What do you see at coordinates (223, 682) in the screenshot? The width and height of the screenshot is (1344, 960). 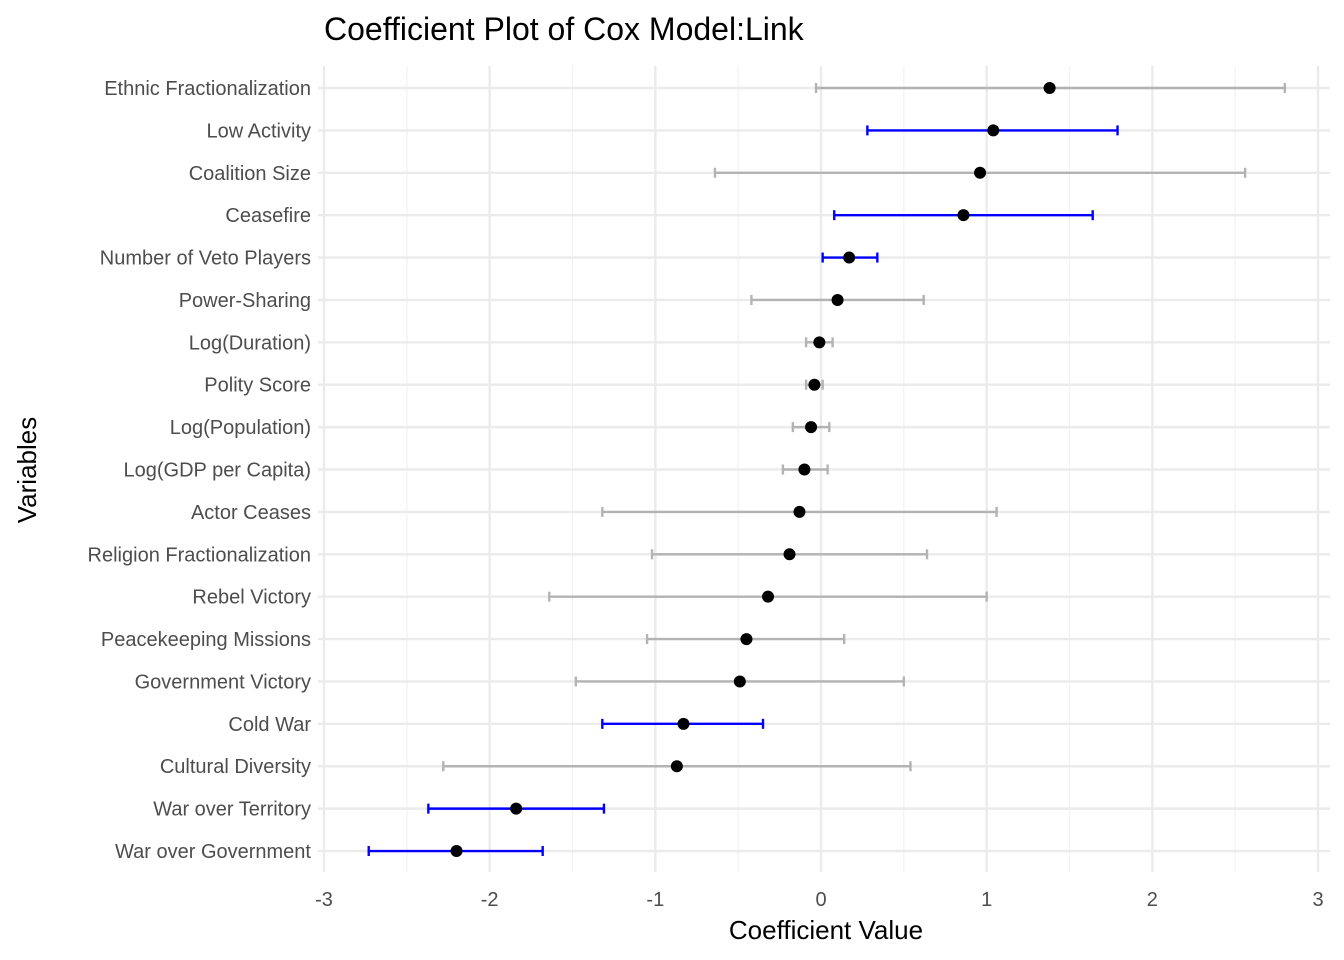 I see `y-tick-label: Government Victory` at bounding box center [223, 682].